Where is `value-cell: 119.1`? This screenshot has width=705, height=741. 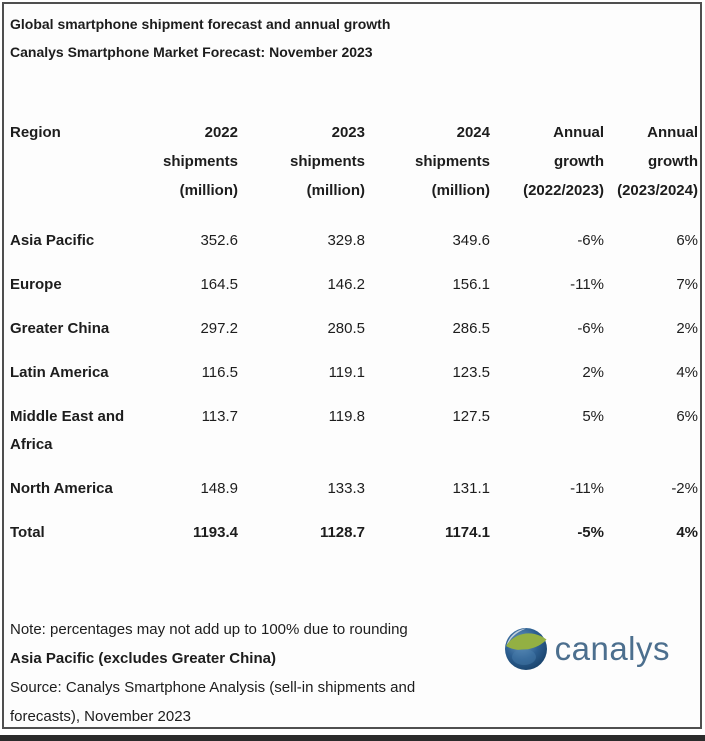
value-cell: 119.1 is located at coordinates (346, 372).